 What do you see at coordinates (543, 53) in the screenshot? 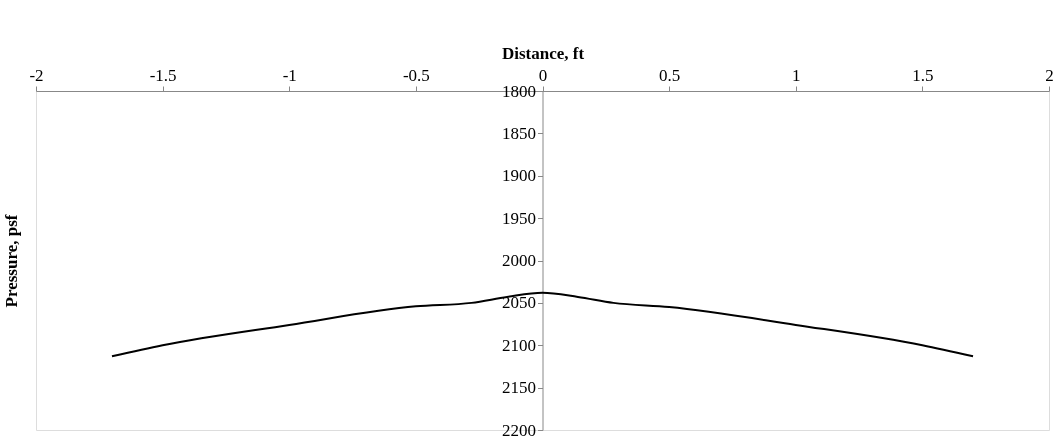
I see `x-axis-title: Distance, ft` at bounding box center [543, 53].